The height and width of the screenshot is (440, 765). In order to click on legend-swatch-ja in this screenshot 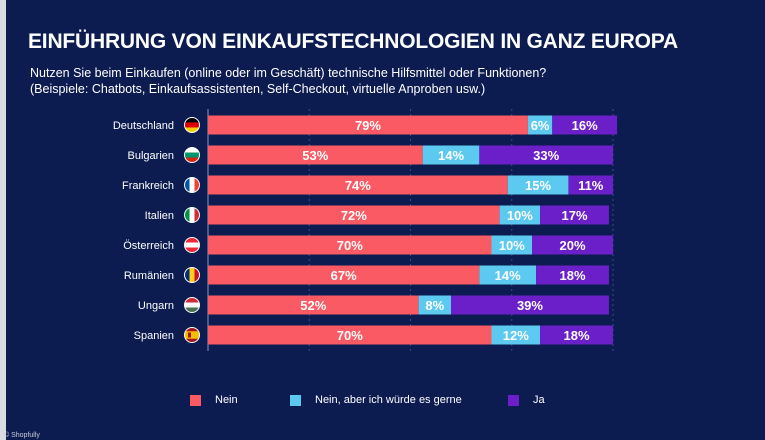, I will do `click(513, 400)`.